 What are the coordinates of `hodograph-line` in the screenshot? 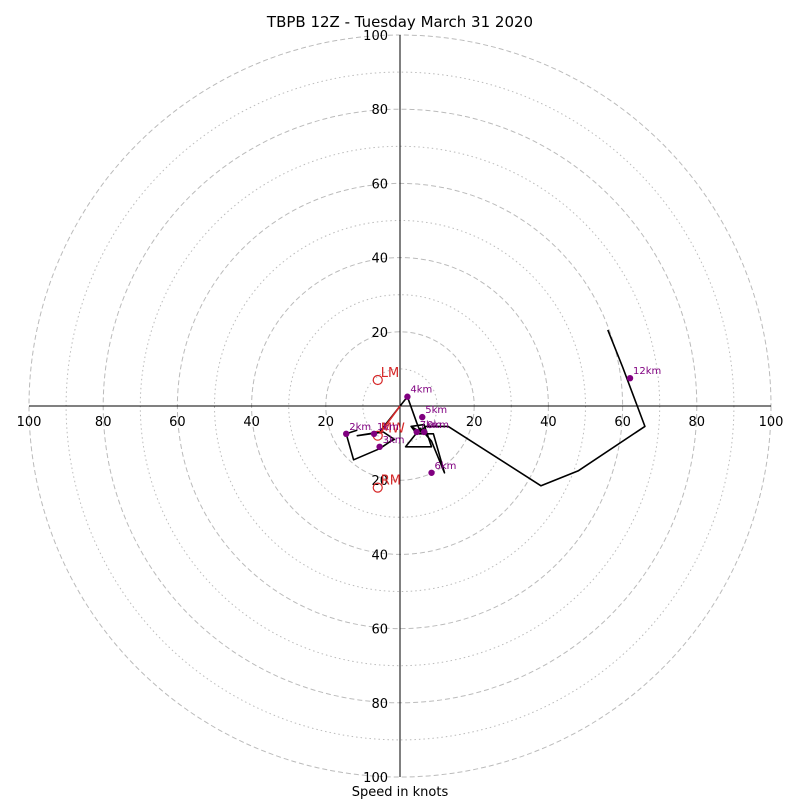 It's located at (495, 408).